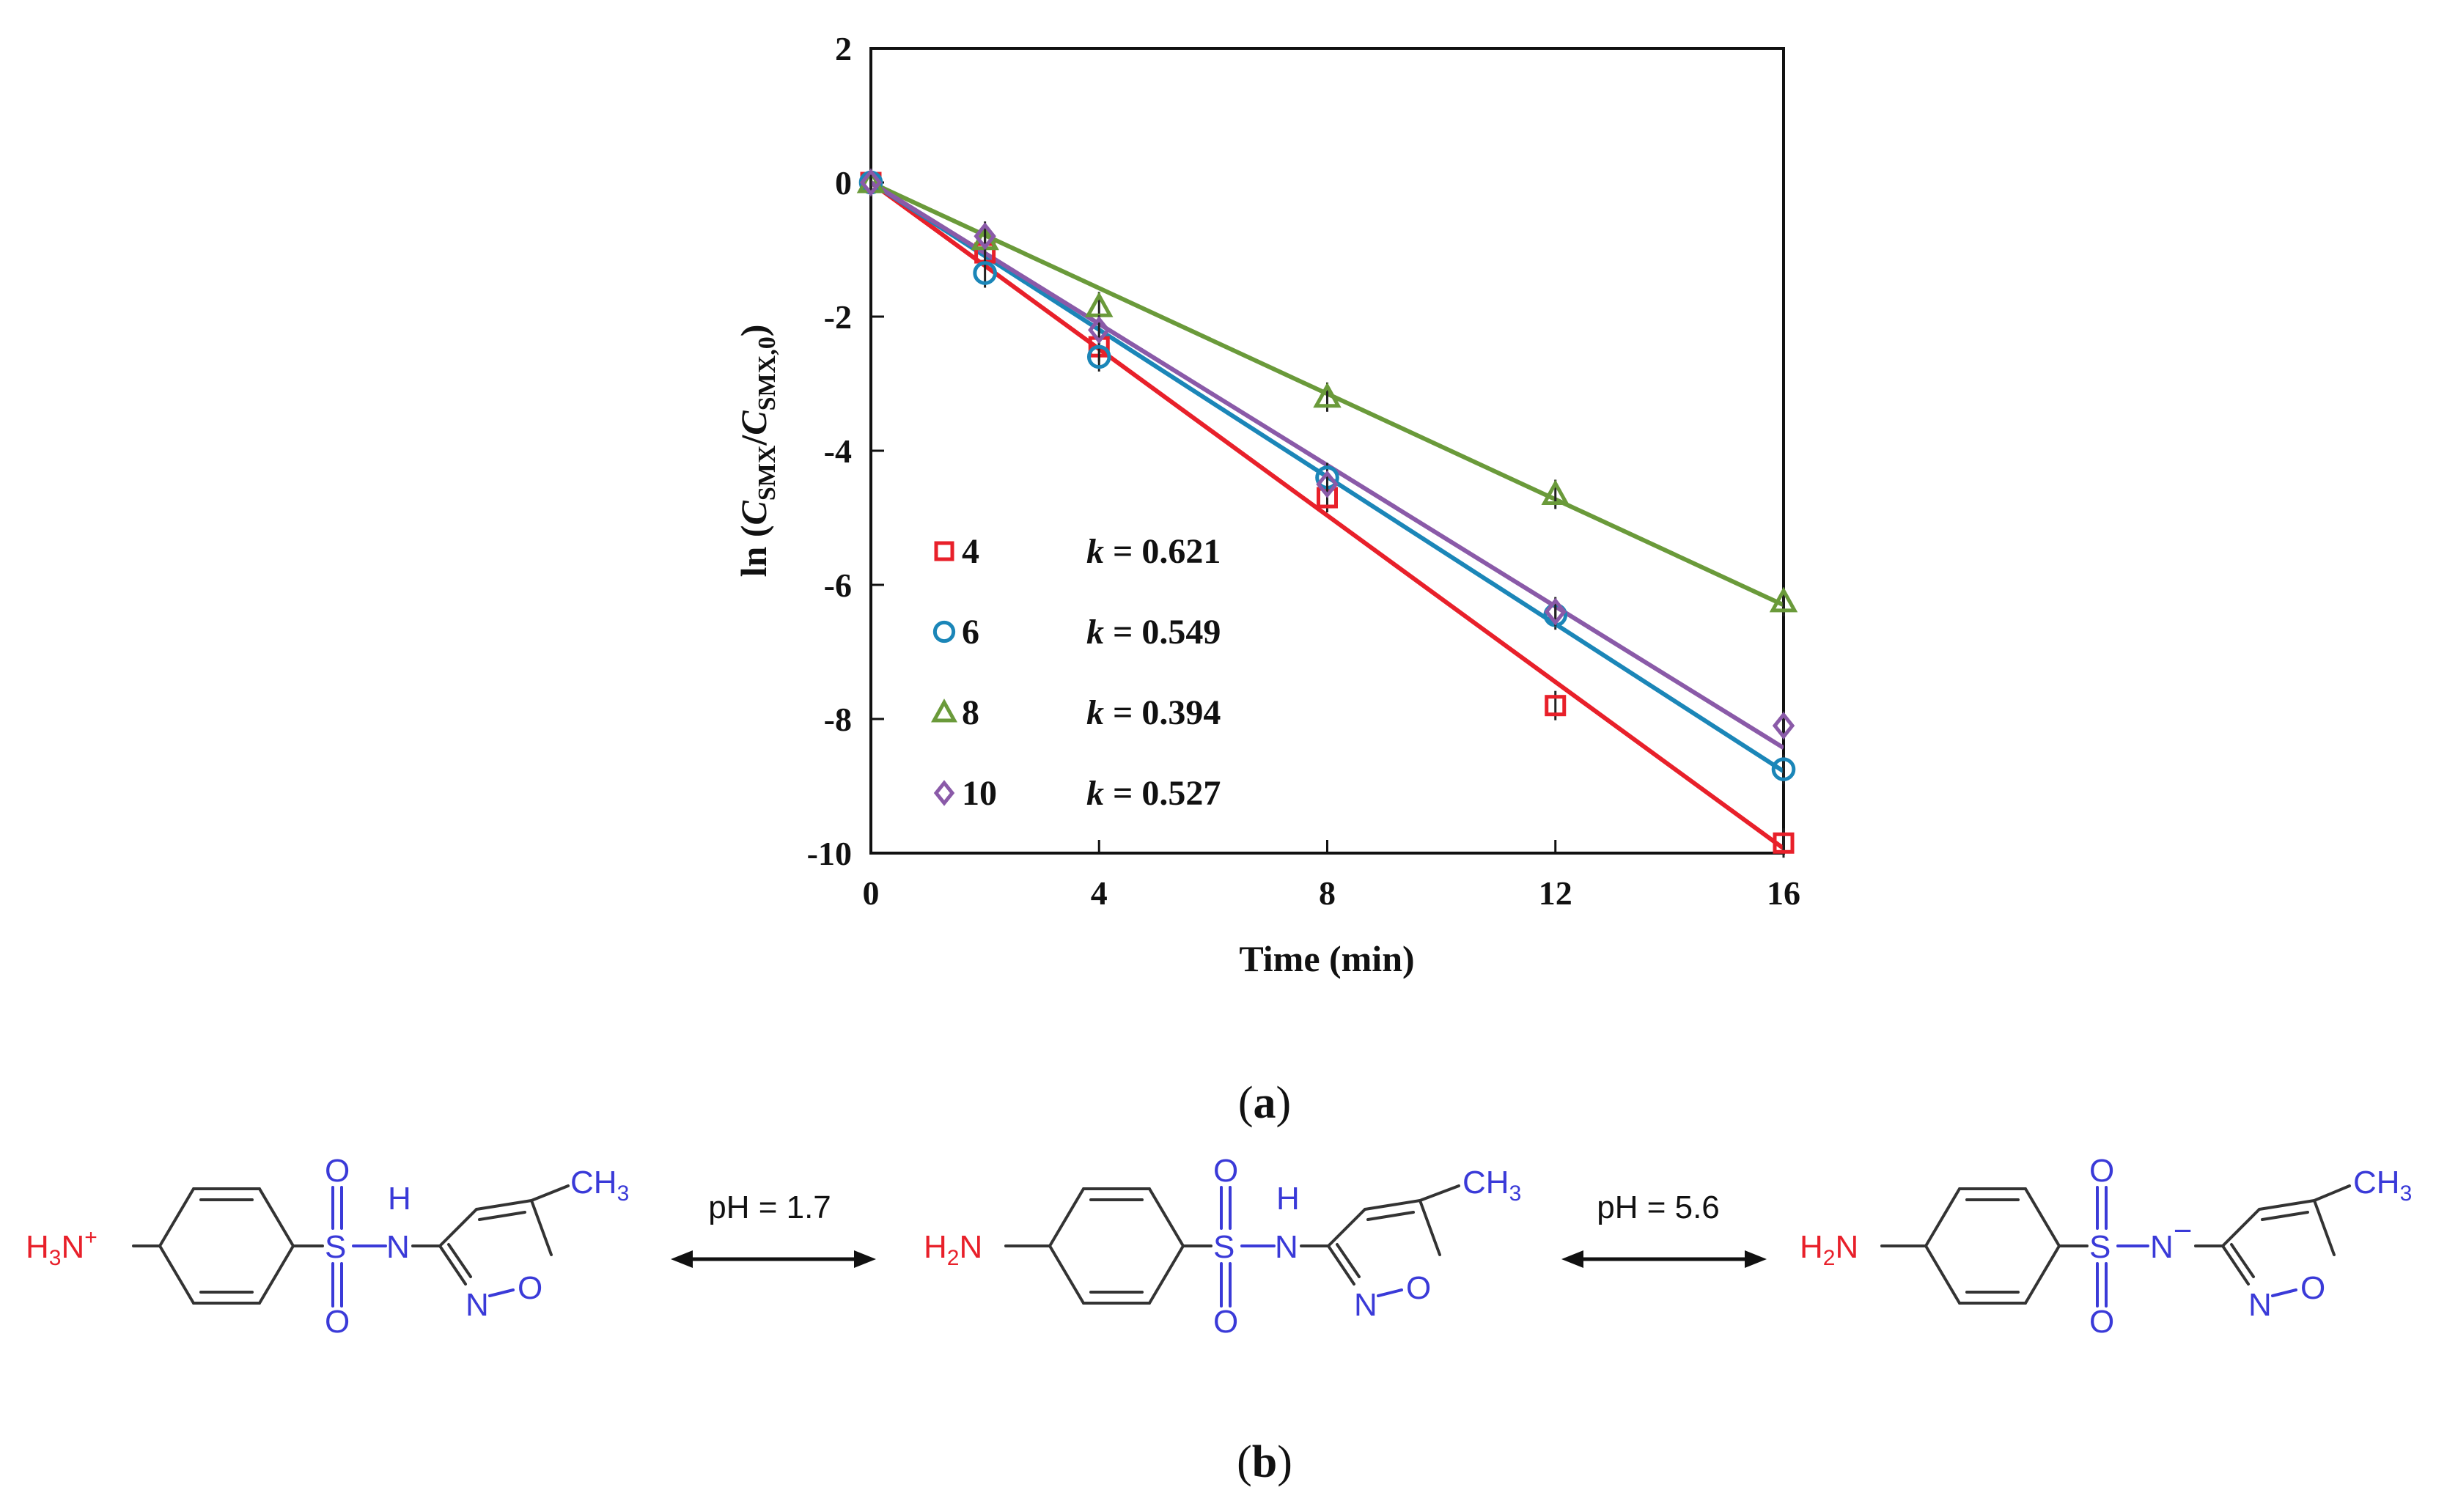  What do you see at coordinates (843, 48) in the screenshot?
I see `y-tick-label: 2` at bounding box center [843, 48].